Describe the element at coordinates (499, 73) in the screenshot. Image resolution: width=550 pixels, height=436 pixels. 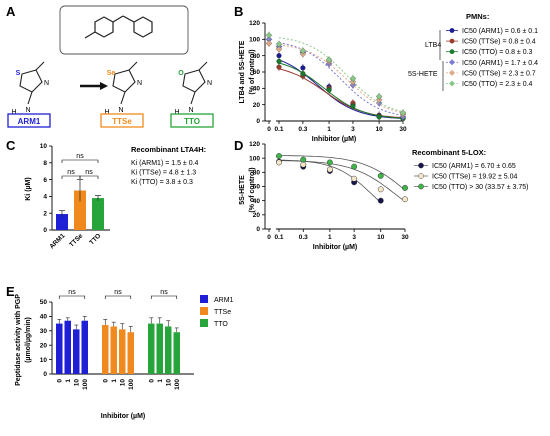
I see `b-legend-entry: IC50 (TTSe) = 2.3 ± 0.7` at that location.